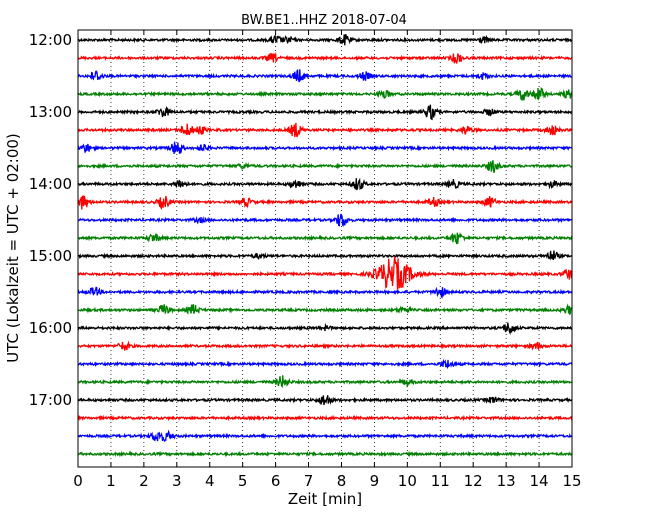  Describe the element at coordinates (506, 481) in the screenshot. I see `x-tick-label: 13` at that location.